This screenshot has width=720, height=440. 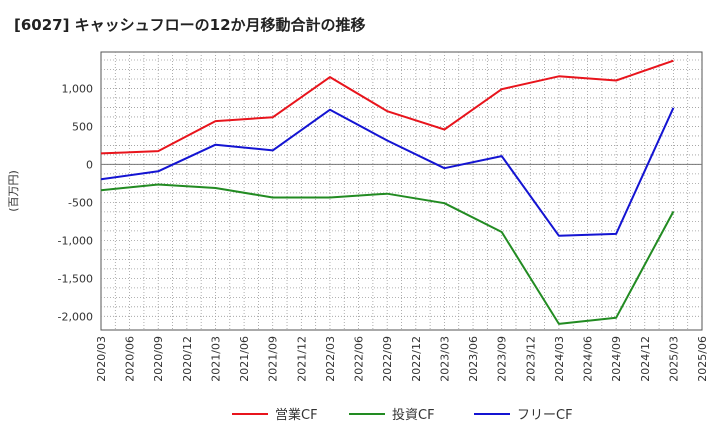 What do you see at coordinates (616, 359) in the screenshot?
I see `x-tick-label: 2024/09` at bounding box center [616, 359].